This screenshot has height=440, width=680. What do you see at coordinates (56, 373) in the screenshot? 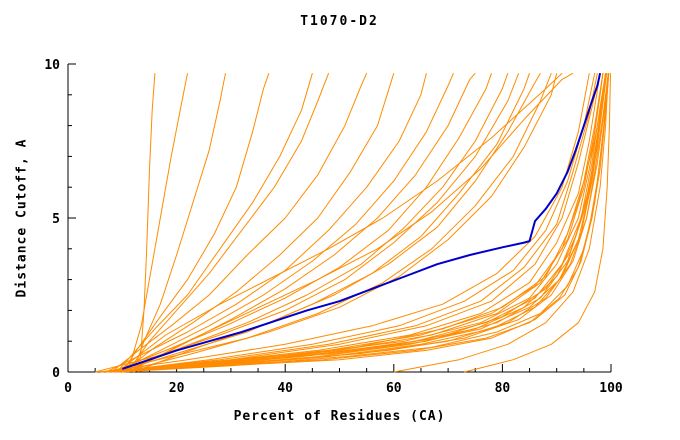
I see `y-tick-label: 0` at bounding box center [56, 373].